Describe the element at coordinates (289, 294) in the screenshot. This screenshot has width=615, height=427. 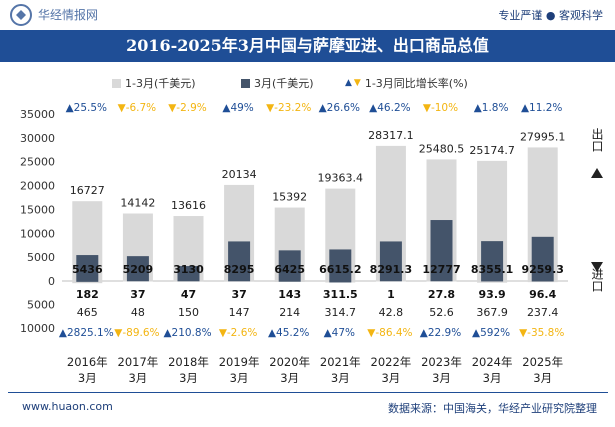
I see `import-month-label: 143` at that location.